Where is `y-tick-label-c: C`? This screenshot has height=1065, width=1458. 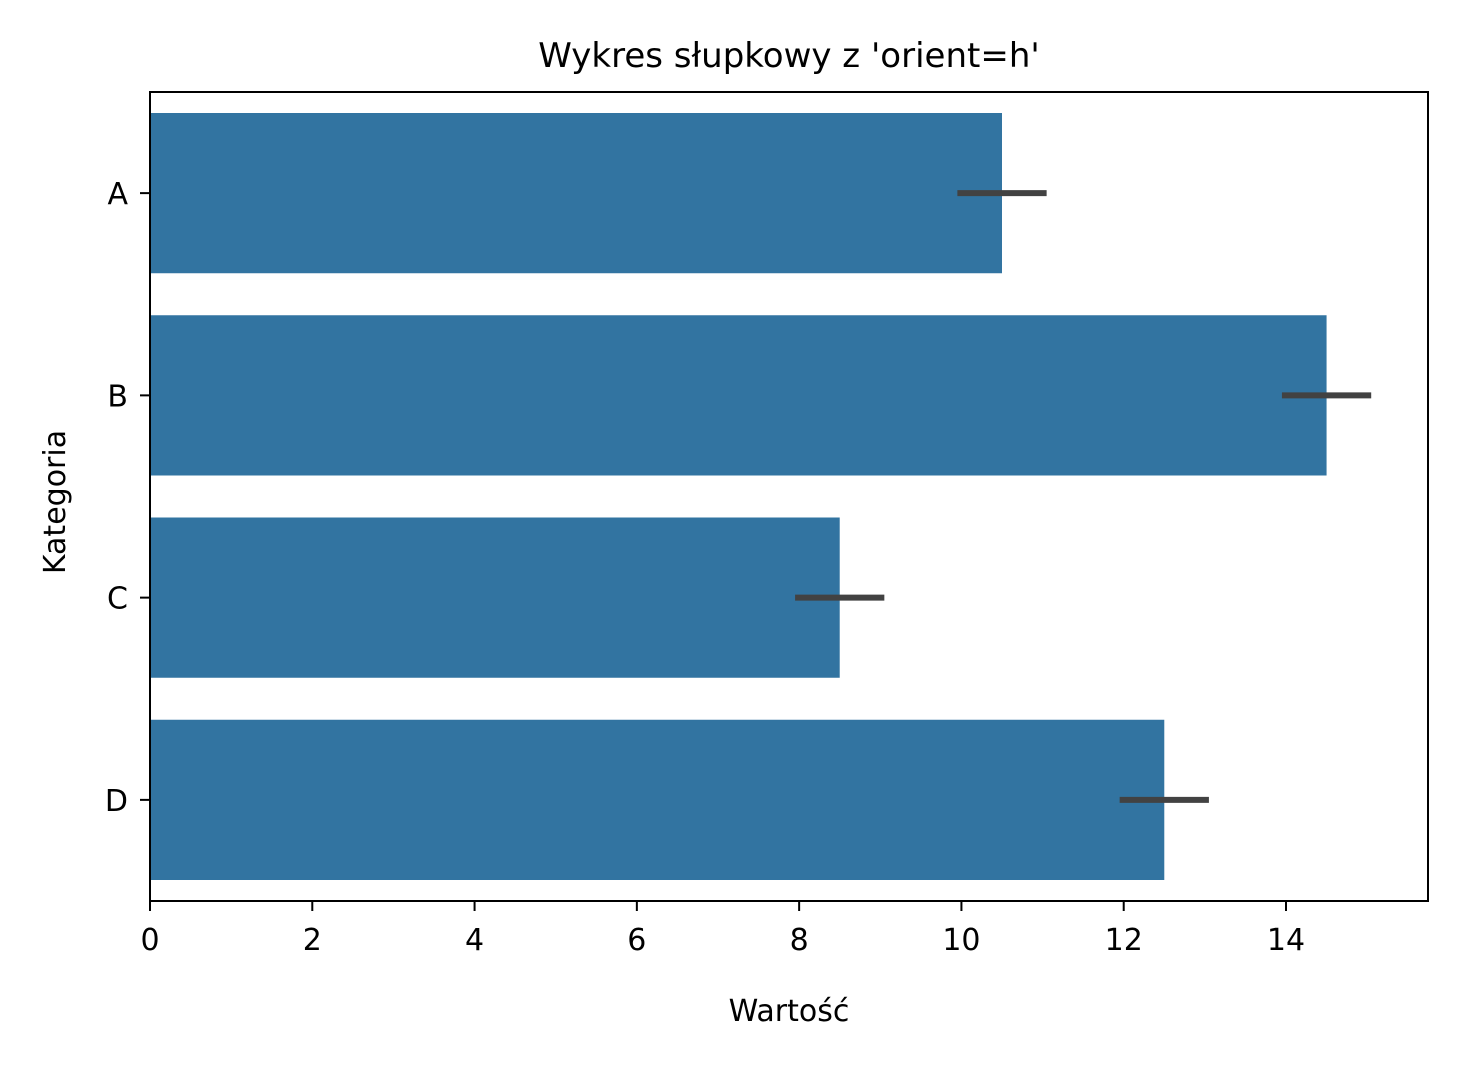
y-tick-label-c: C is located at coordinates (117, 599).